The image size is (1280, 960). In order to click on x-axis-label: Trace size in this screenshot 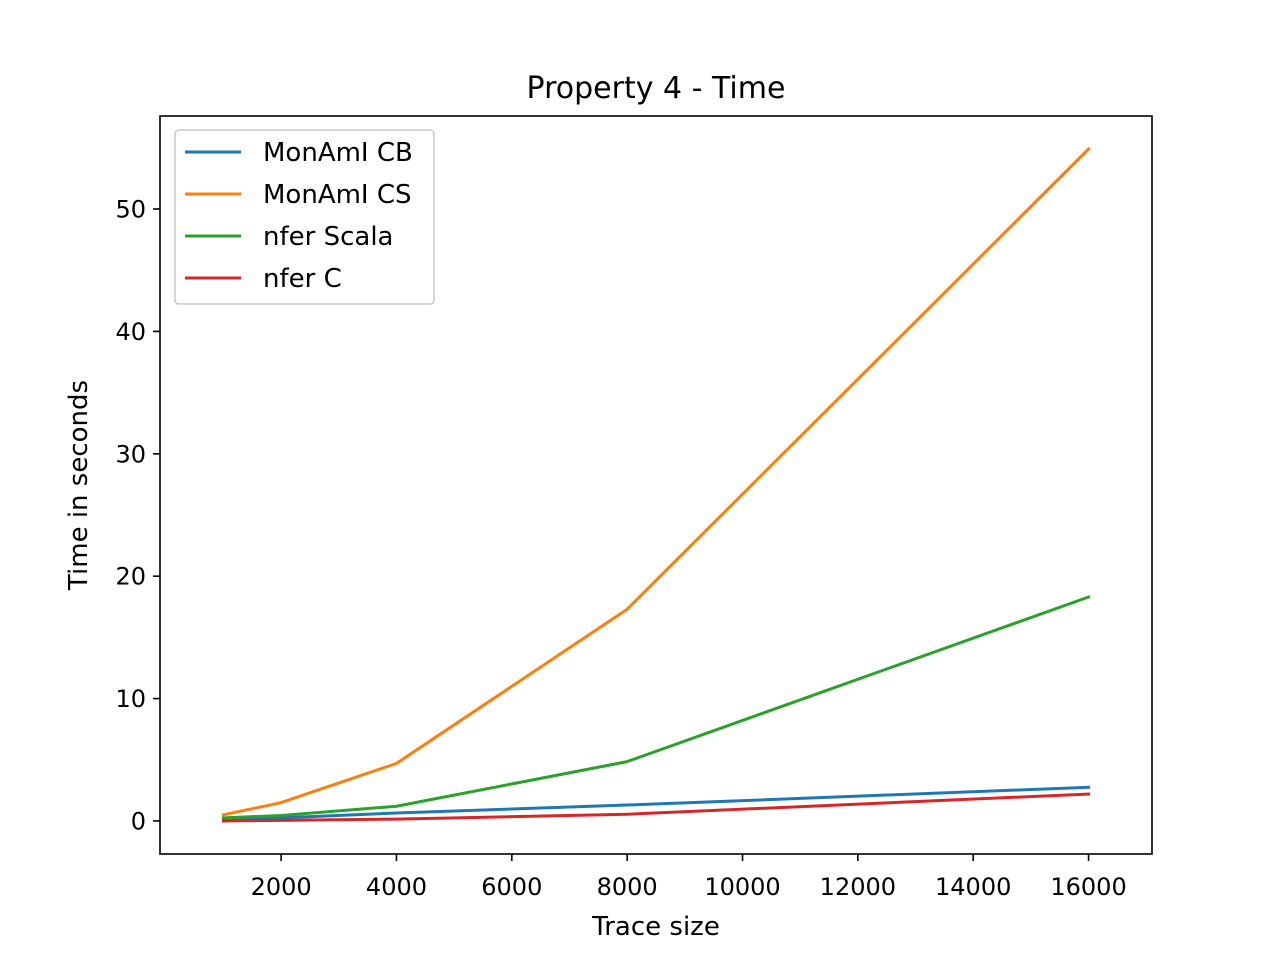, I will do `click(655, 927)`.